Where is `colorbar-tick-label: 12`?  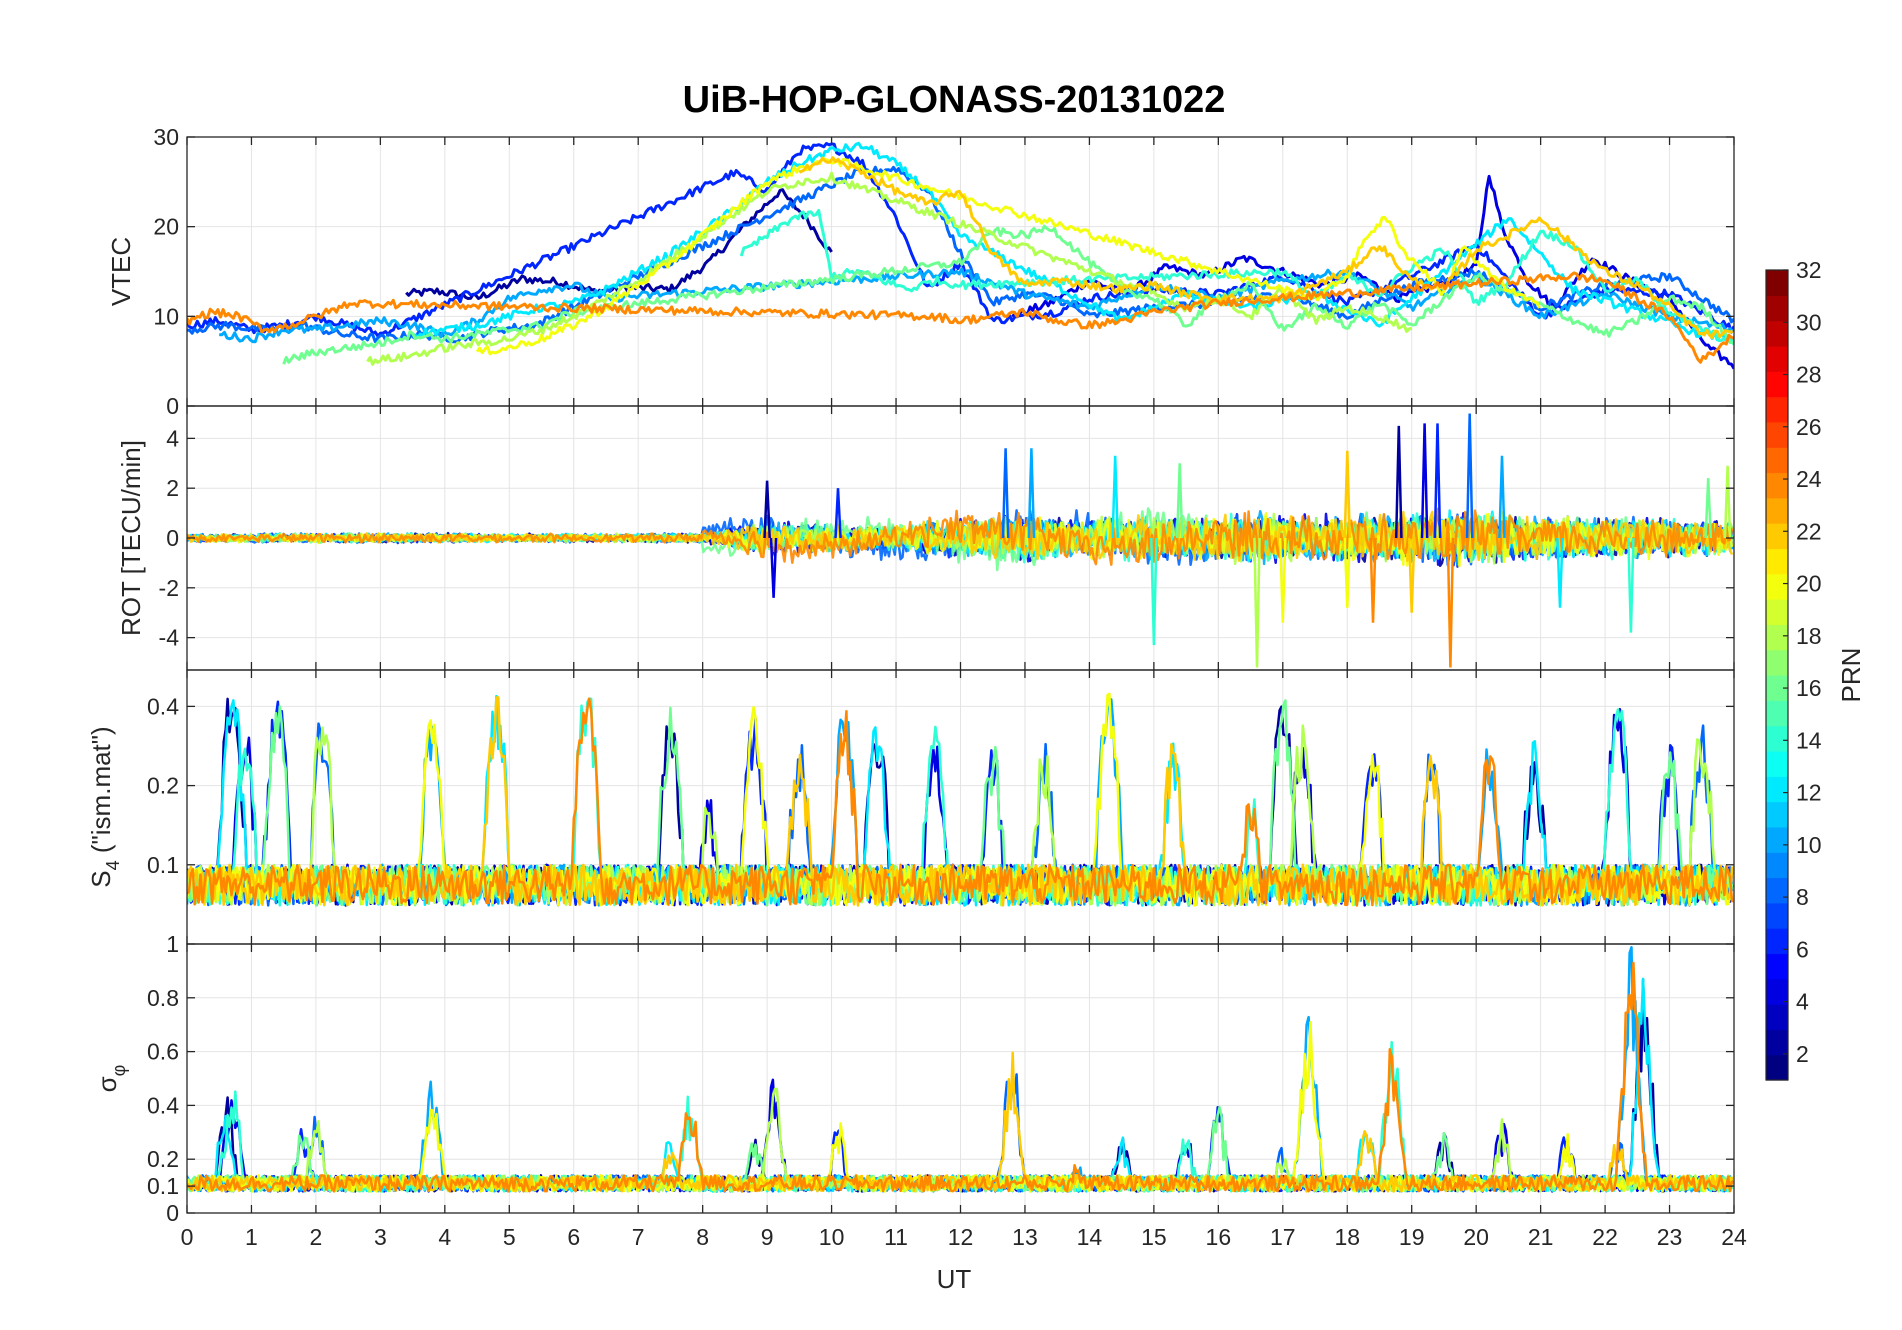 colorbar-tick-label: 12 is located at coordinates (1809, 793).